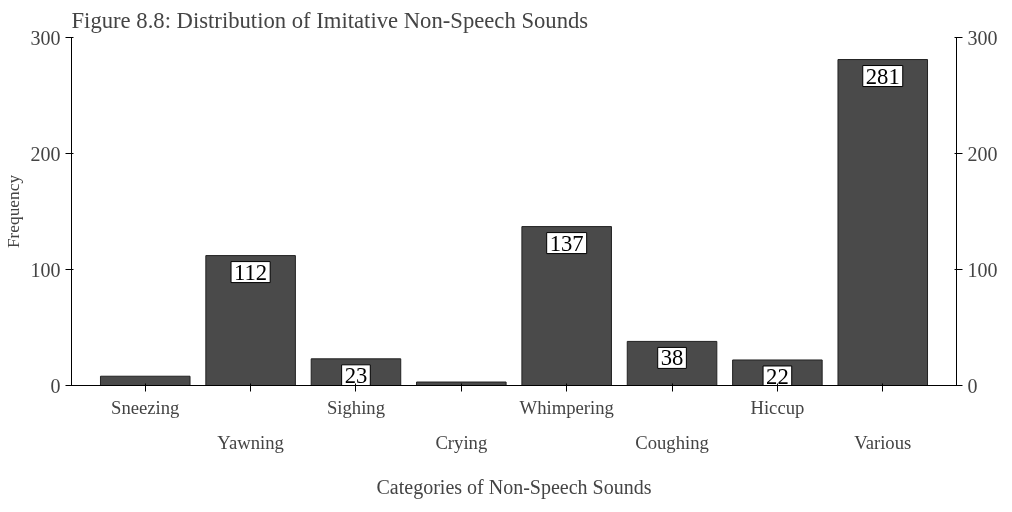 Image resolution: width=1012 pixels, height=512 pixels. Describe the element at coordinates (777, 376) in the screenshot. I see `data-label: 22` at that location.